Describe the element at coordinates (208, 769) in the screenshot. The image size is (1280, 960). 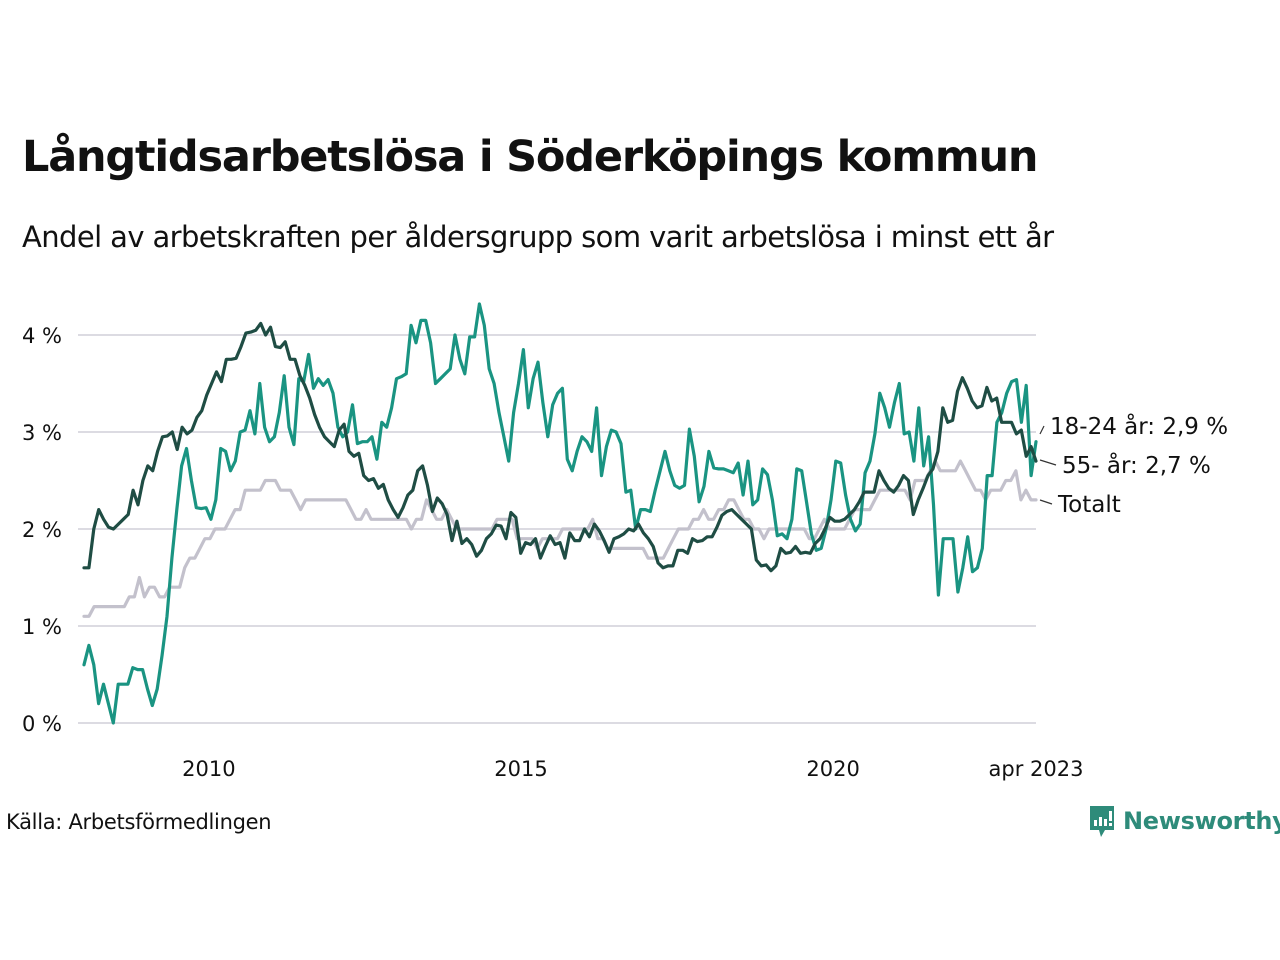
I see `x-tick-label: 2010` at that location.